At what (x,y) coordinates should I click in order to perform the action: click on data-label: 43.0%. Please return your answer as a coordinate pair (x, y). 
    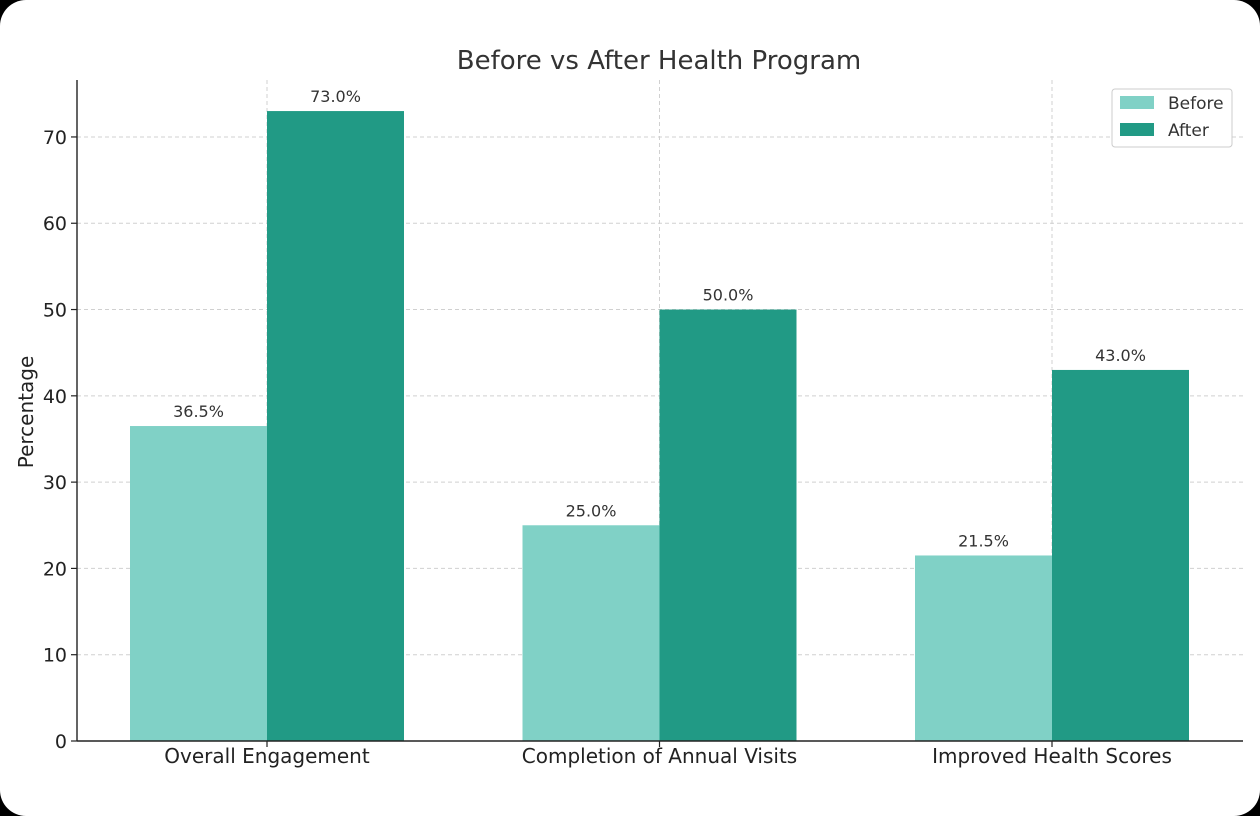
    Looking at the image, I should click on (1120, 355).